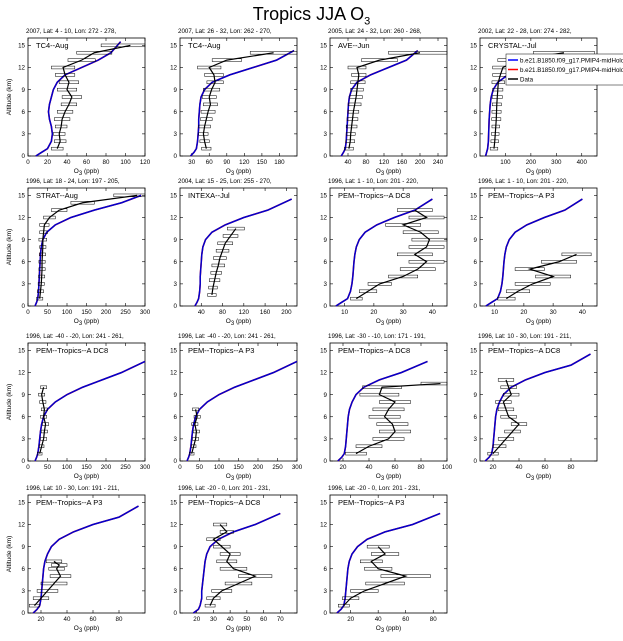 Image resolution: width=623 pixels, height=641 pixels. Describe the element at coordinates (227, 336) in the screenshot. I see `panel-header: 1996, Lat: -40 - -20, Lon: 241 - 261,` at that location.